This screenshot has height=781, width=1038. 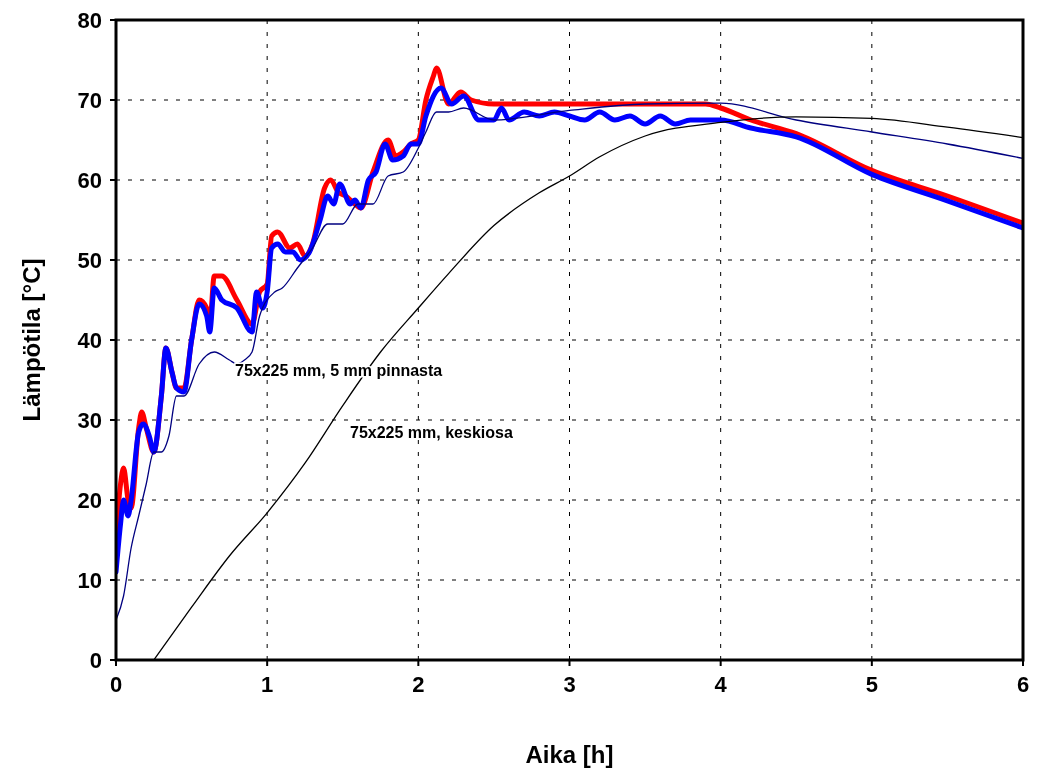 I want to click on x-tick-label: 2, so click(x=418, y=684).